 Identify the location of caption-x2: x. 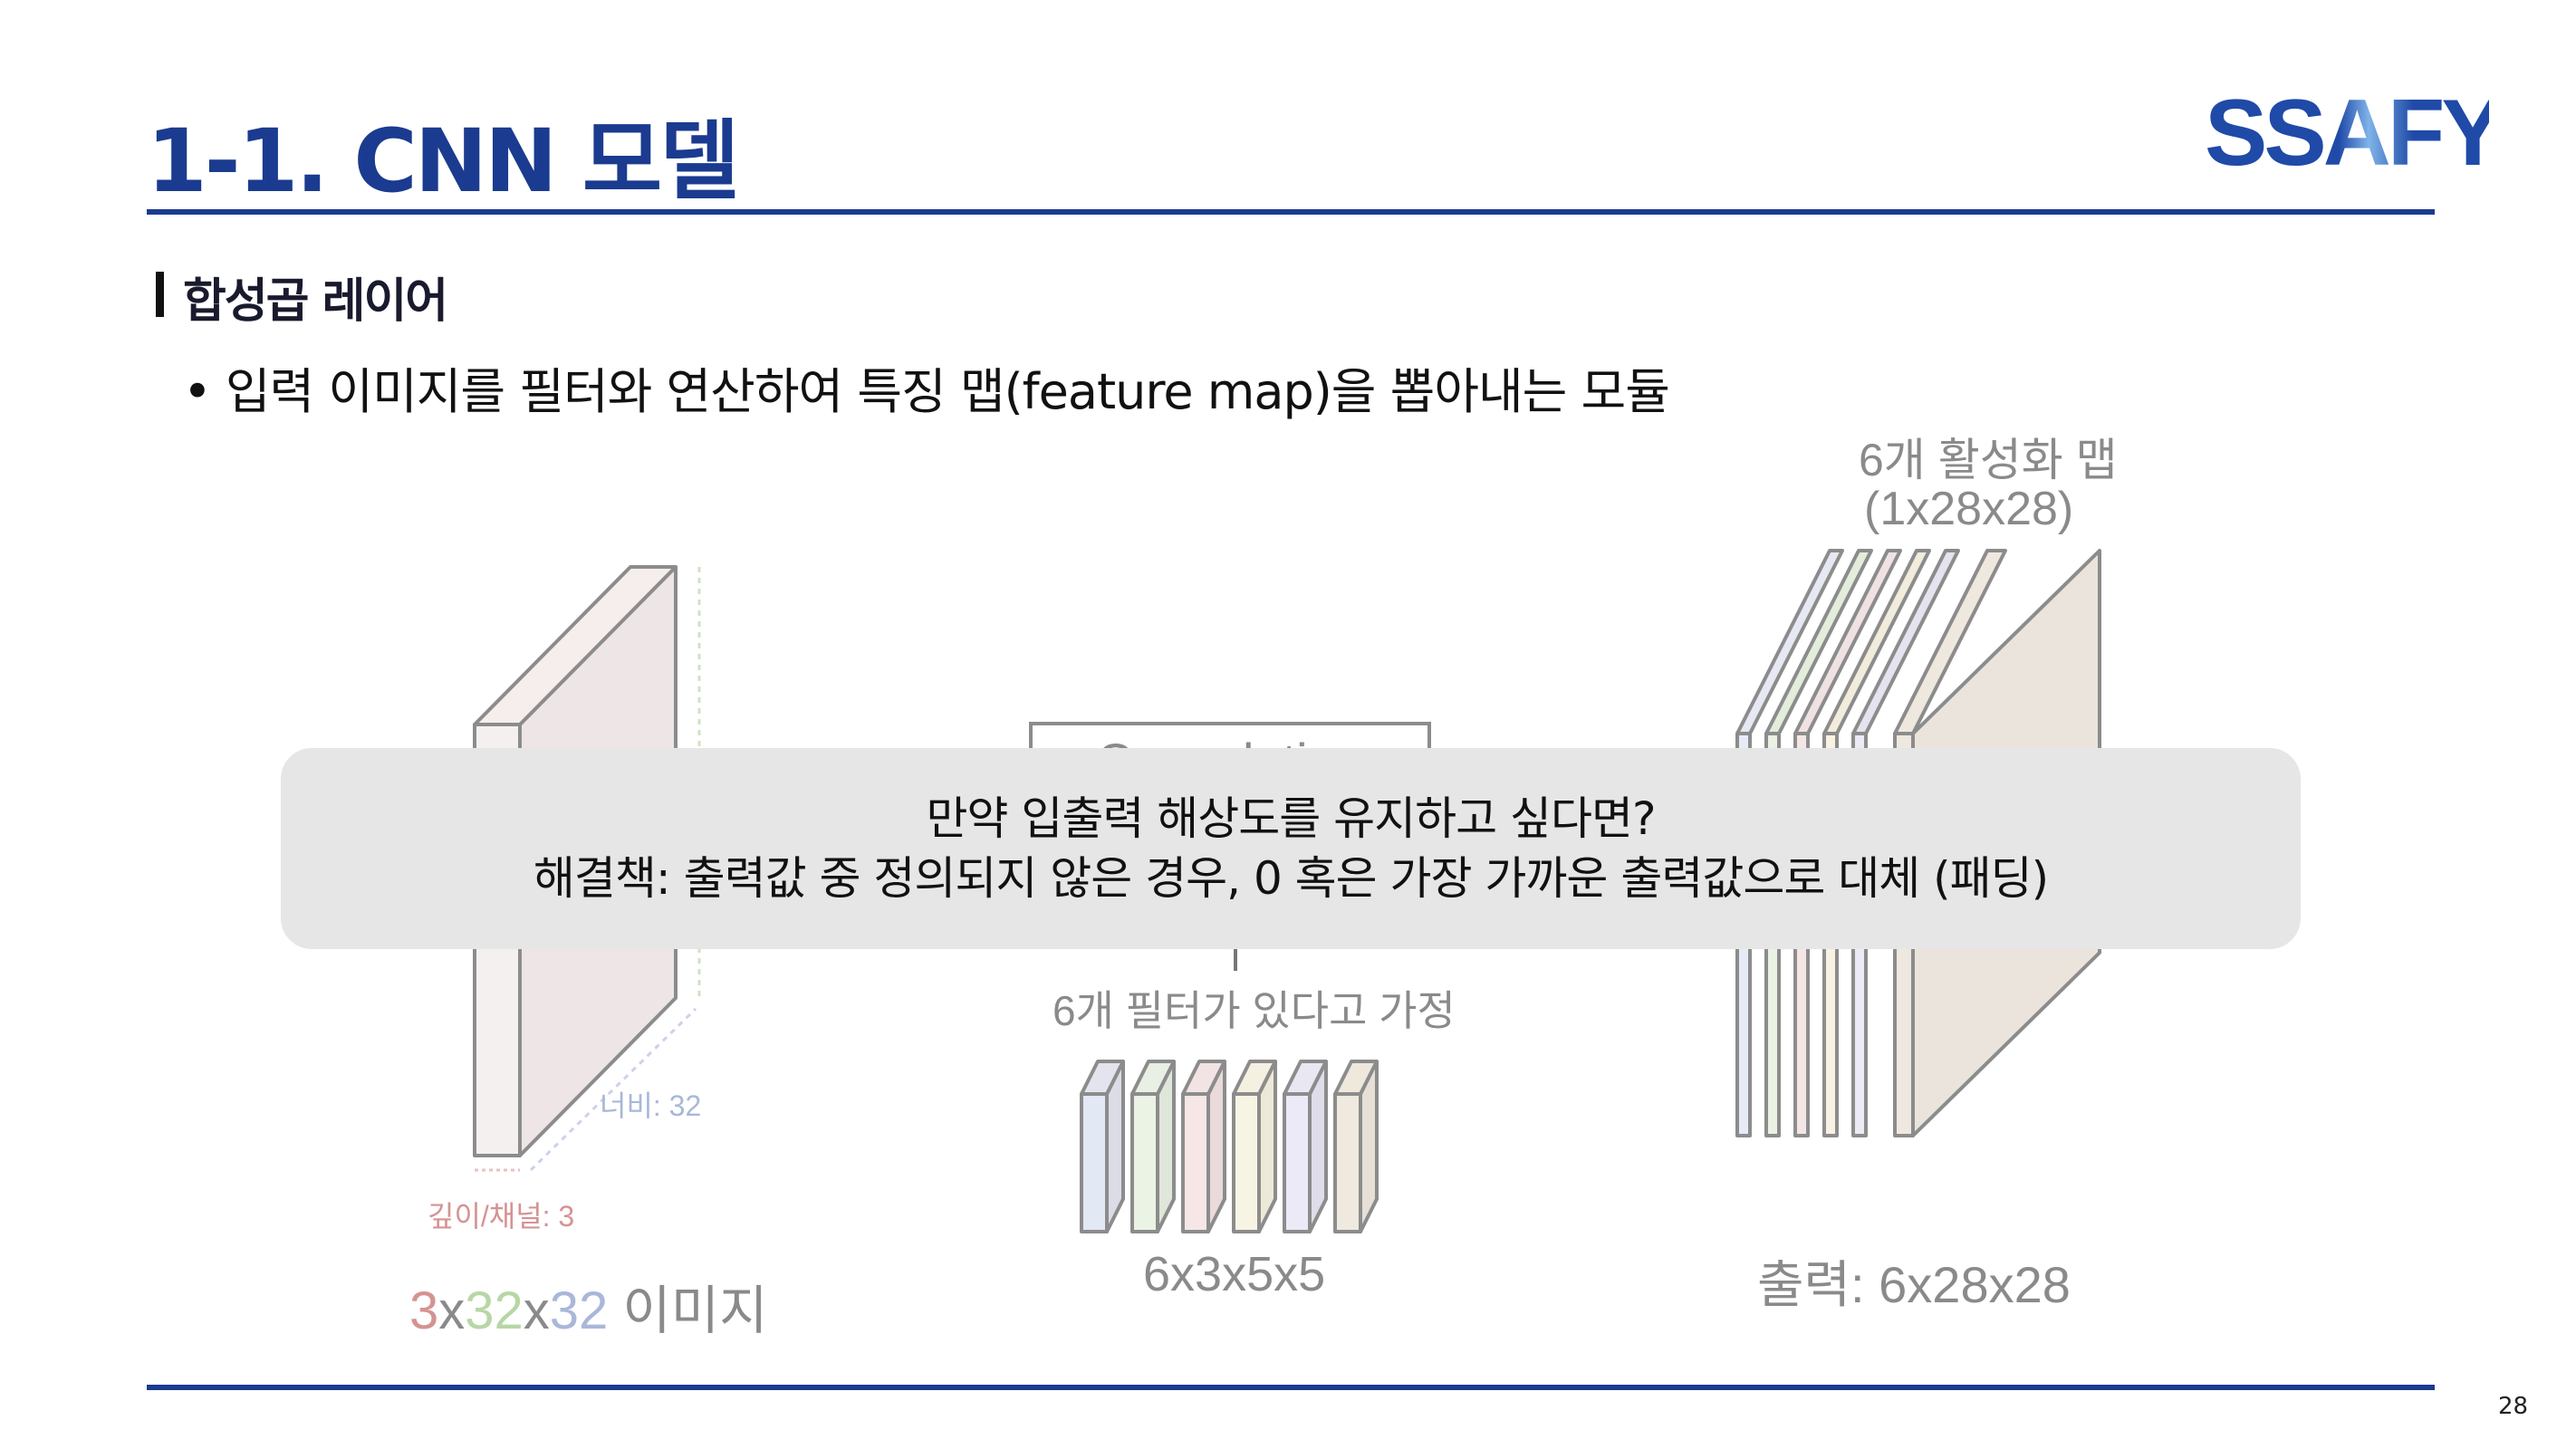
(536, 1310).